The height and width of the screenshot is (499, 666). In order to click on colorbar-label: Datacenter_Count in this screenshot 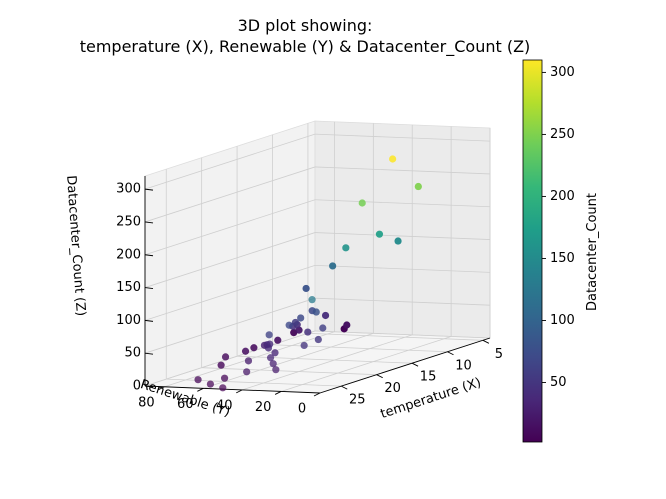, I will do `click(592, 252)`.